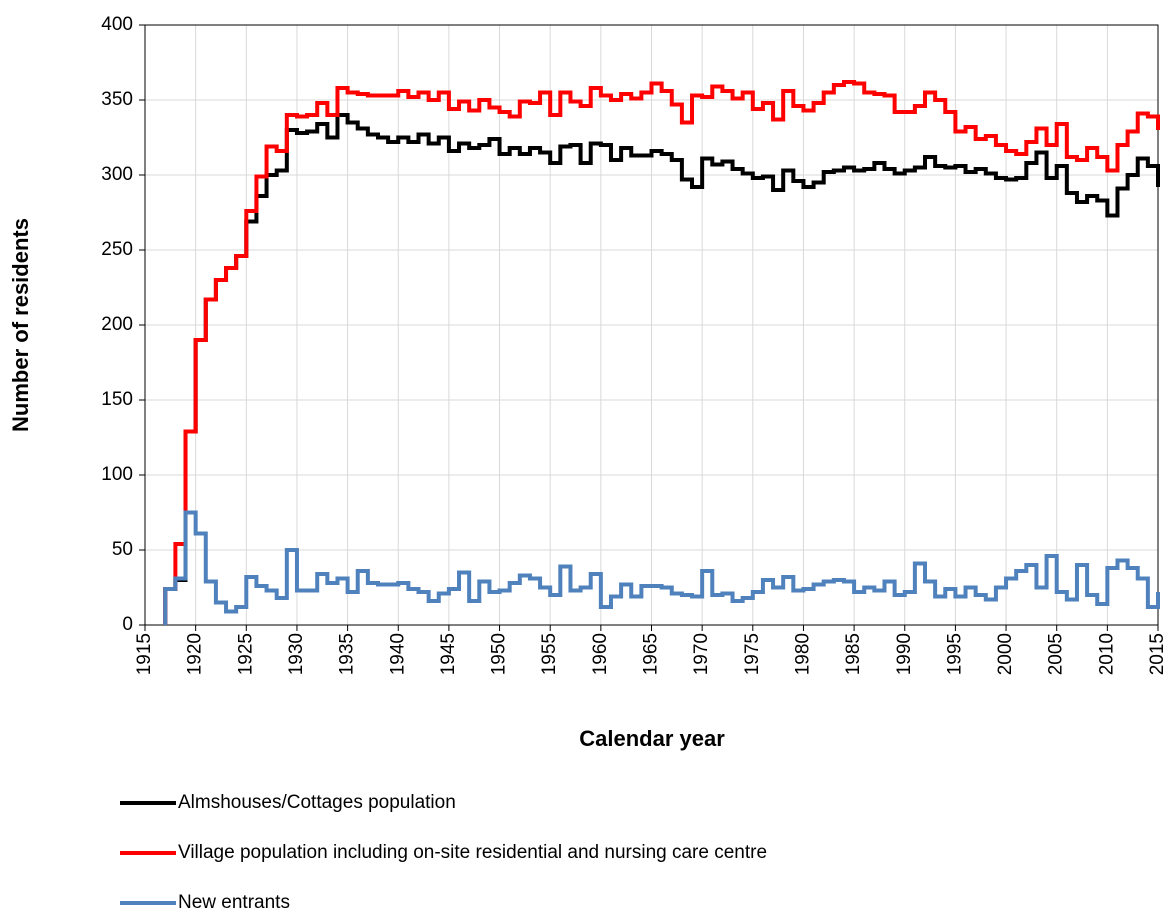 This screenshot has height=913, width=1168. What do you see at coordinates (802, 654) in the screenshot?
I see `x-tick-label: 1980` at bounding box center [802, 654].